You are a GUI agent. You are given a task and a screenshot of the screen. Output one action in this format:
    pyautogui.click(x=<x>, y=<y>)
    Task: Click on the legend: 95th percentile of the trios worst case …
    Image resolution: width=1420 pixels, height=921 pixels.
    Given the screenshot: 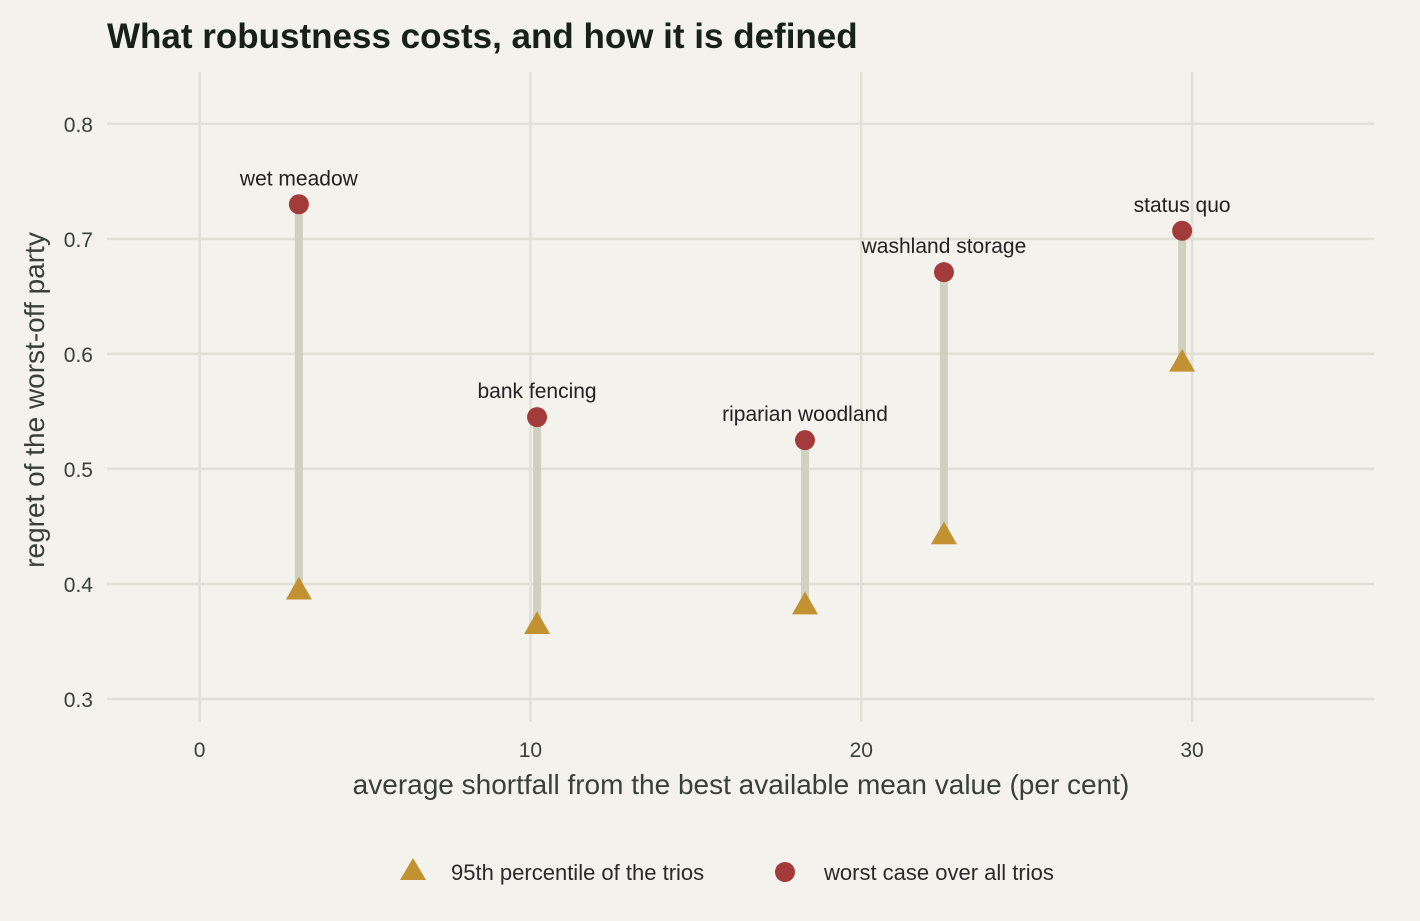 What is the action you would take?
    pyautogui.click(x=727, y=871)
    